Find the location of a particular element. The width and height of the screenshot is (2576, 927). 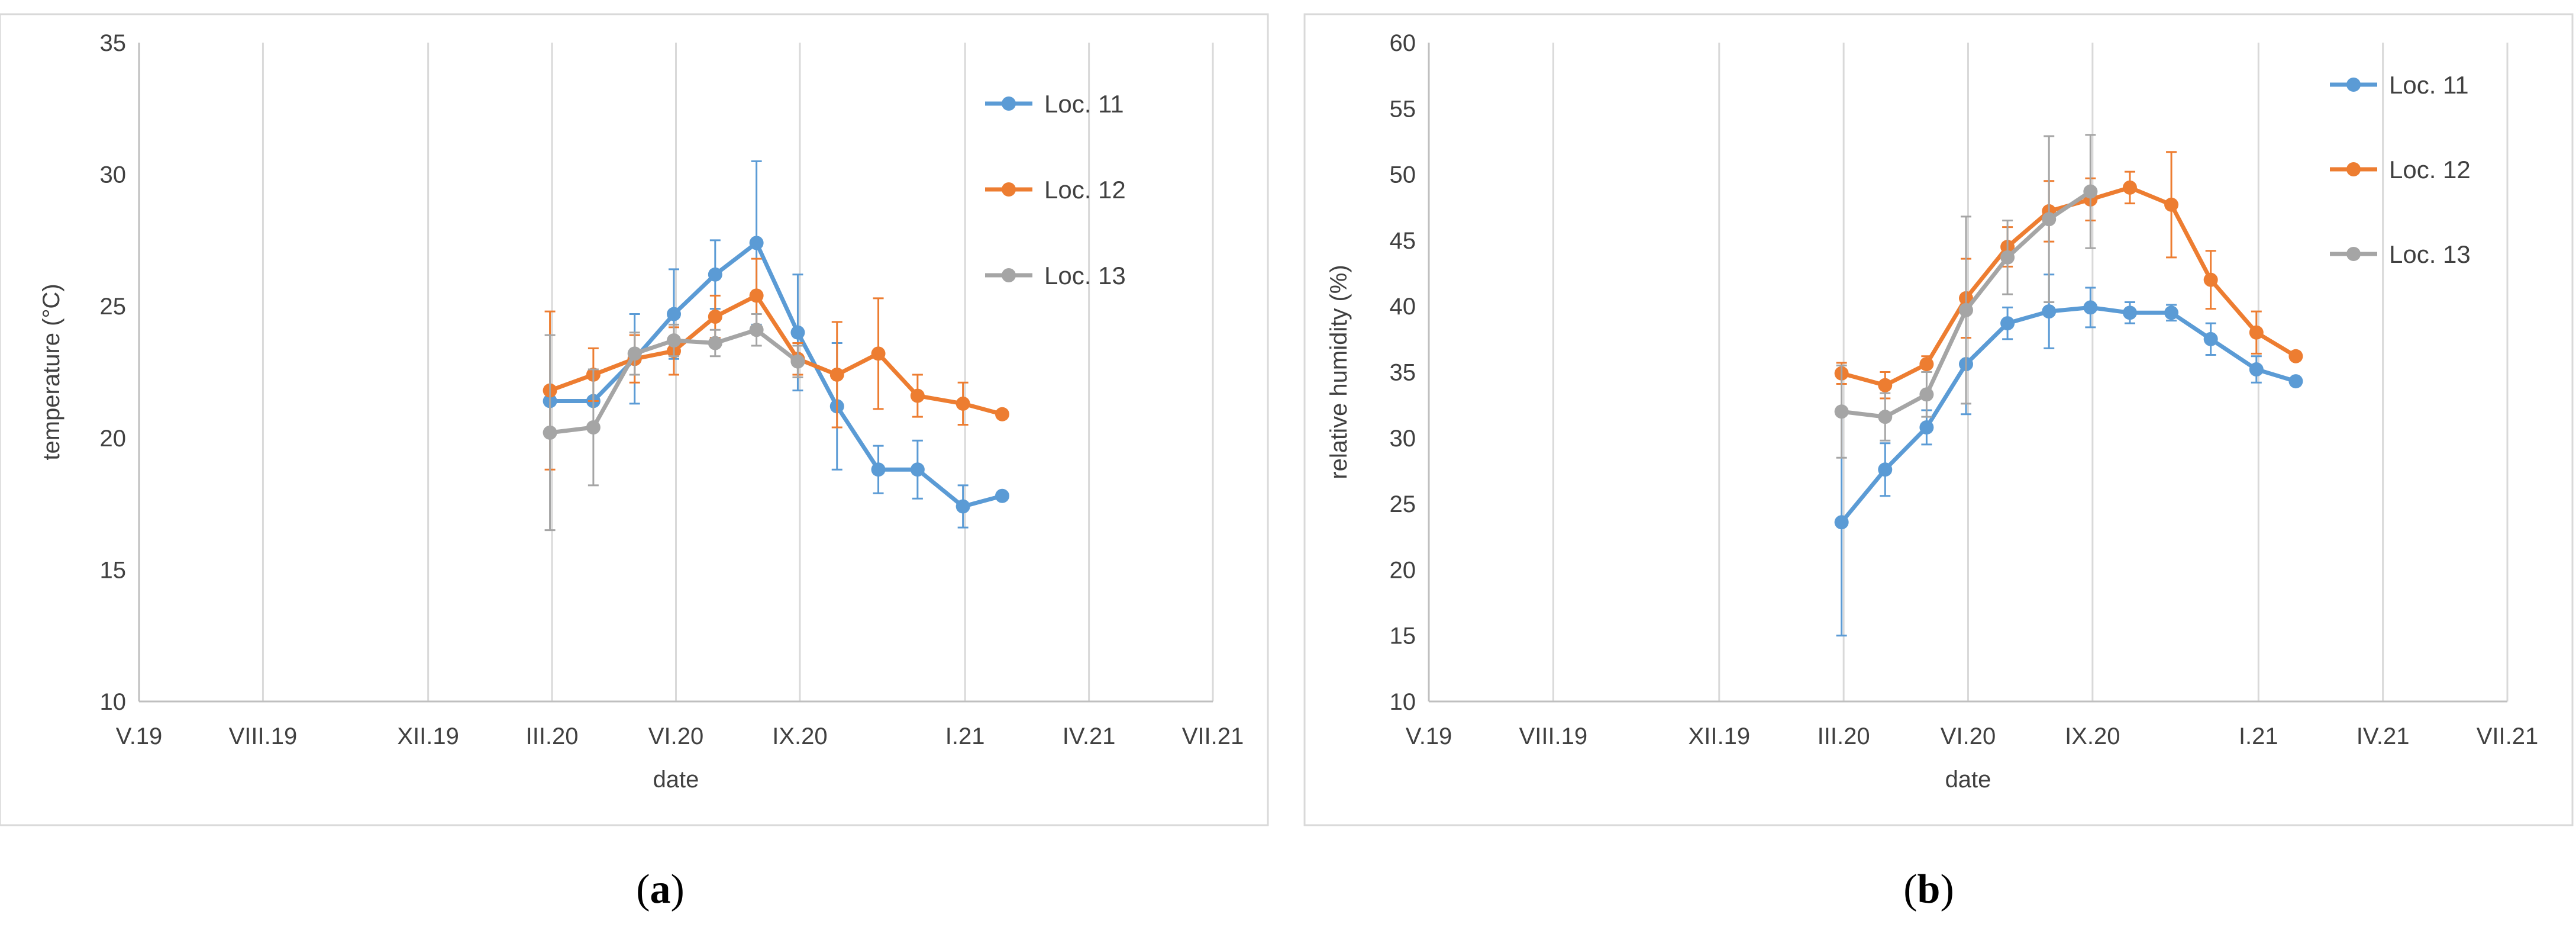

panel-b-x-tick-label: IV.21 is located at coordinates (2383, 736).